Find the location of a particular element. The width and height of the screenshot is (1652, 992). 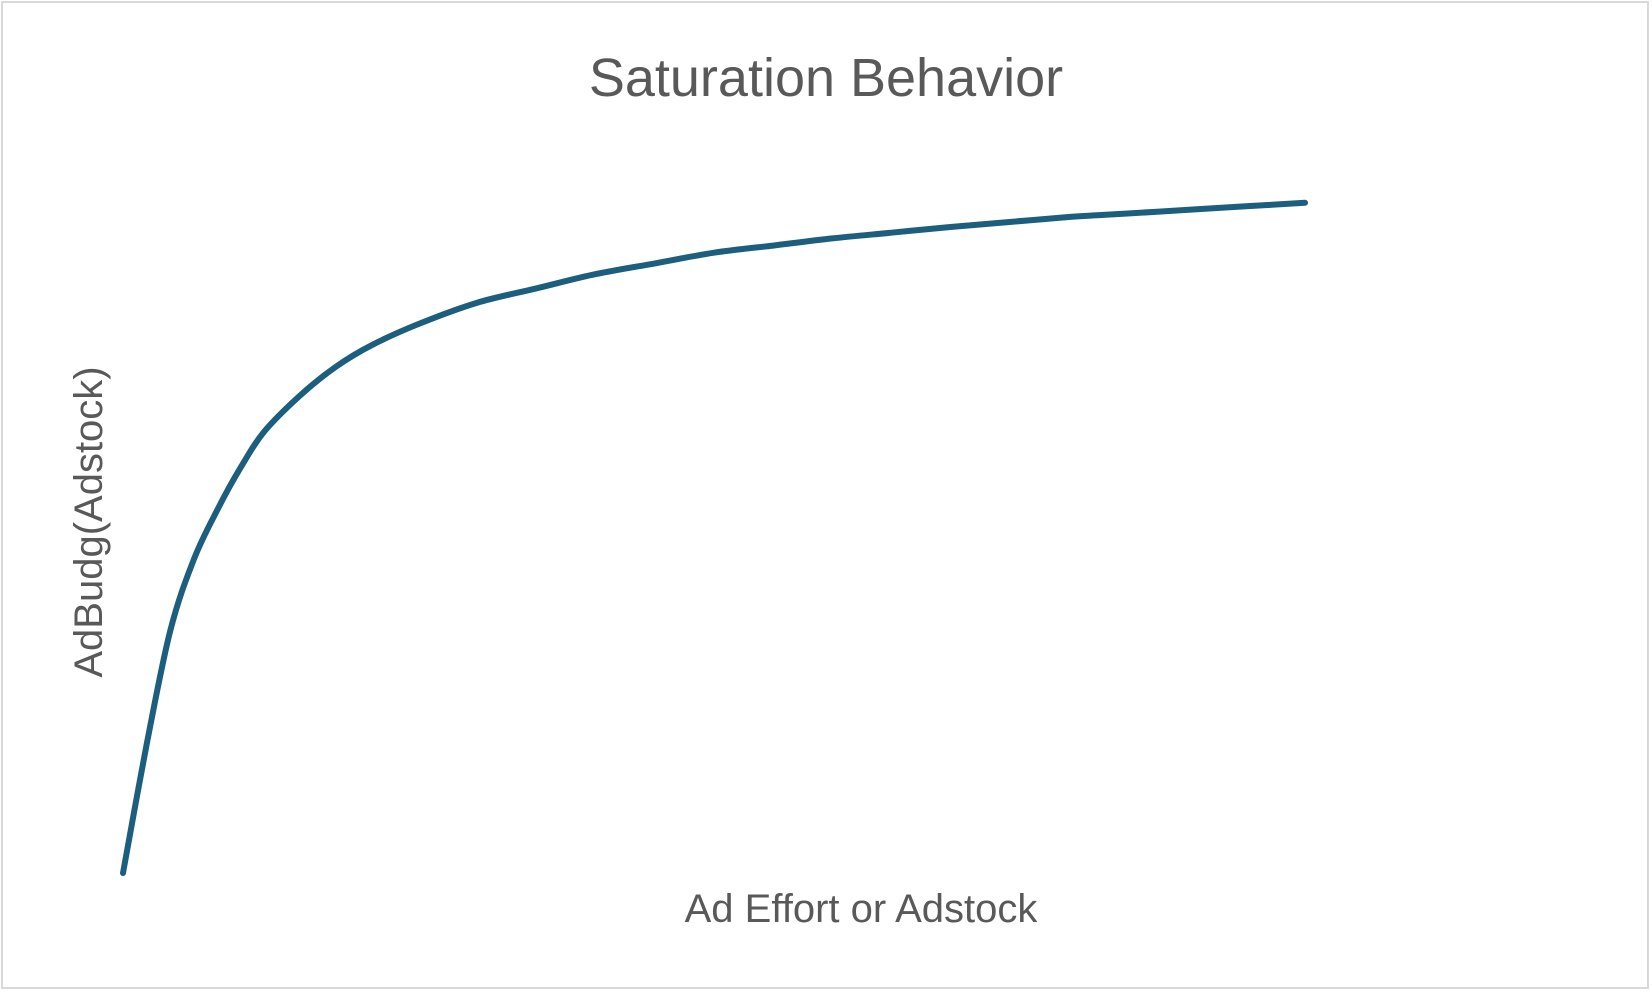

y-axis-label: AdBudg(Adstock) is located at coordinates (89, 521).